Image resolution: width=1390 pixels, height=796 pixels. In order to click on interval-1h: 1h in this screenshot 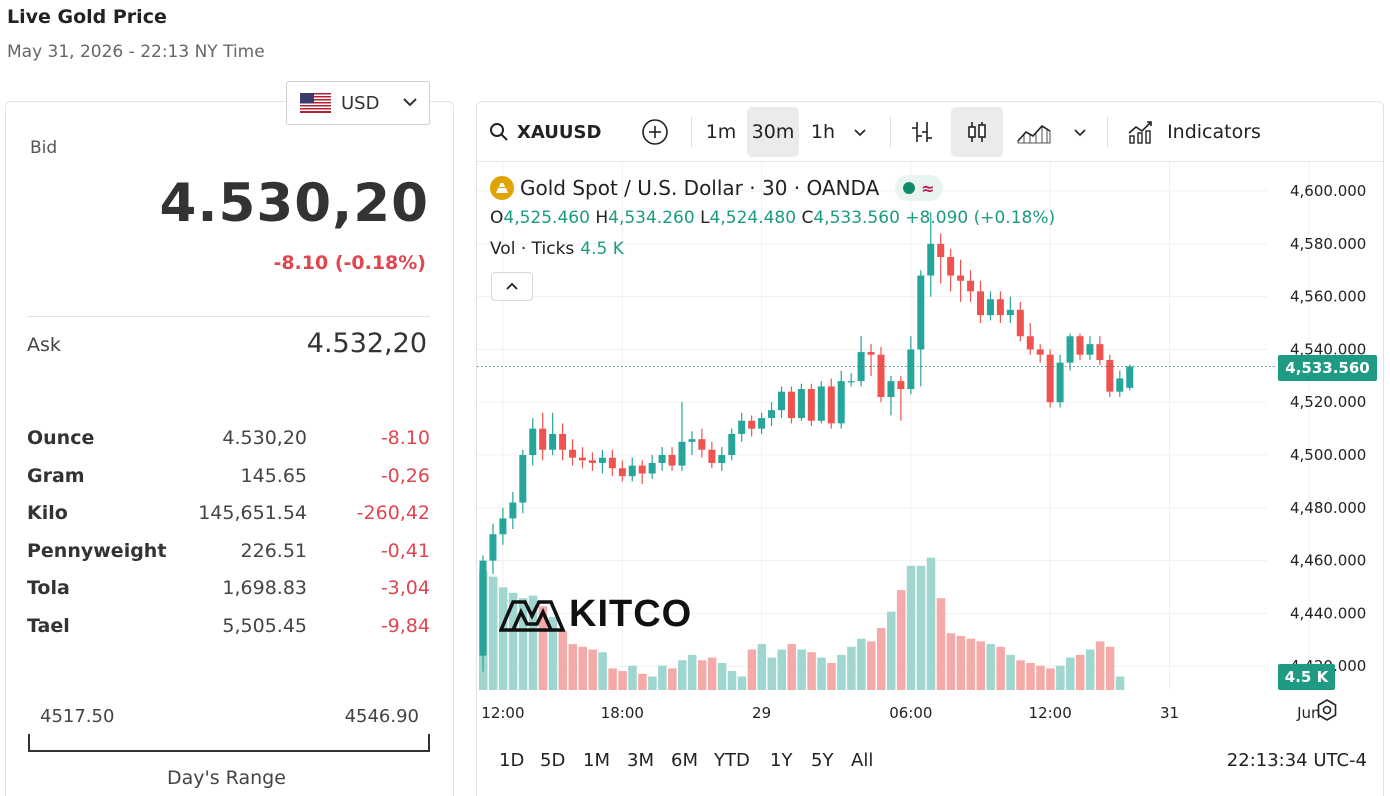, I will do `click(823, 132)`.